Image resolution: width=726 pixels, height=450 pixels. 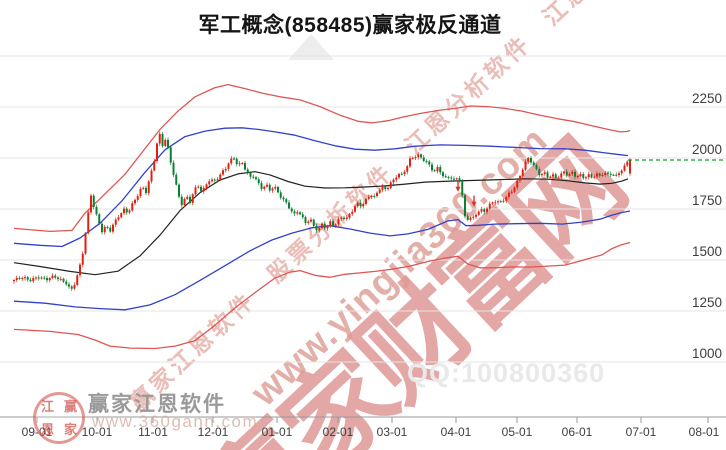 What do you see at coordinates (175, 421) in the screenshot?
I see `footer-url-text: www.360gann.com` at bounding box center [175, 421].